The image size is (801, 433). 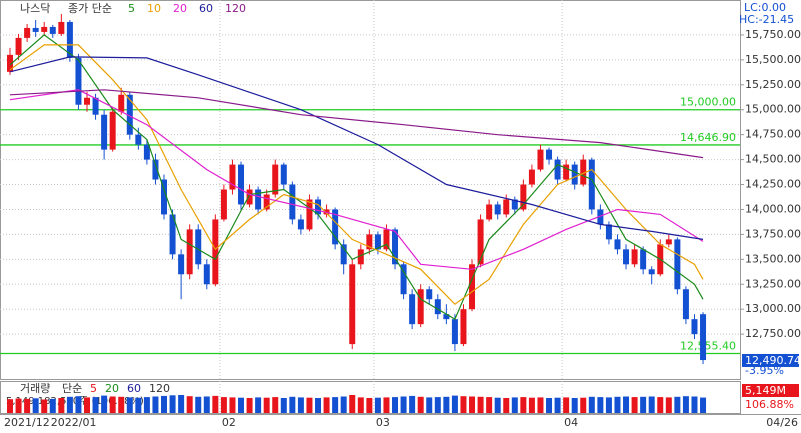 What do you see at coordinates (773, 308) in the screenshot?
I see `y-tick-label: 13,000.00` at bounding box center [773, 308].